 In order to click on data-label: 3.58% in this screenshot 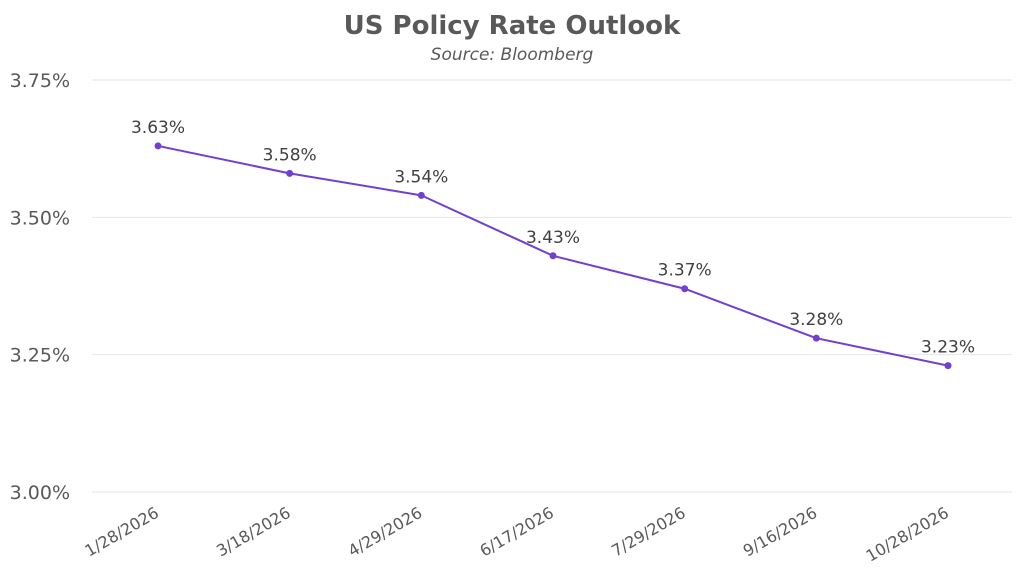, I will do `click(290, 155)`.